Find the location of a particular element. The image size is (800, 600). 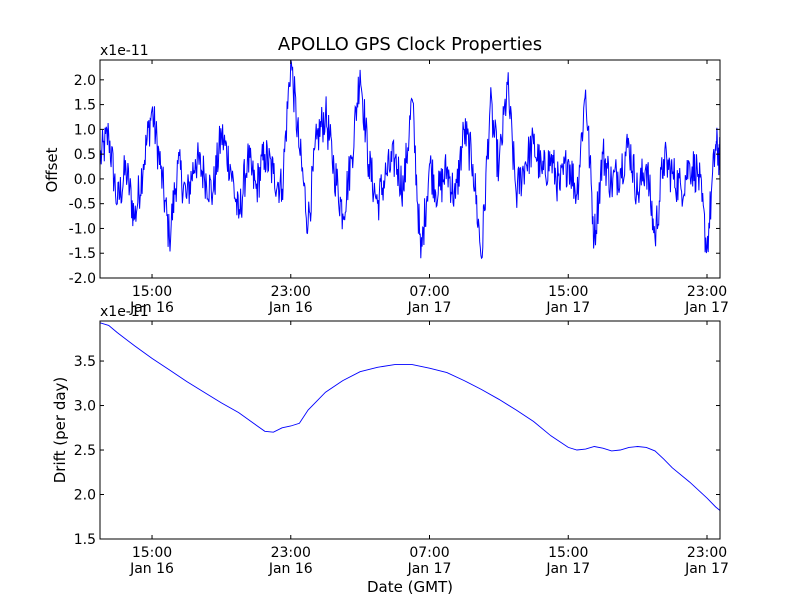

top-y-tick-label: 1.5 is located at coordinates (85, 106).